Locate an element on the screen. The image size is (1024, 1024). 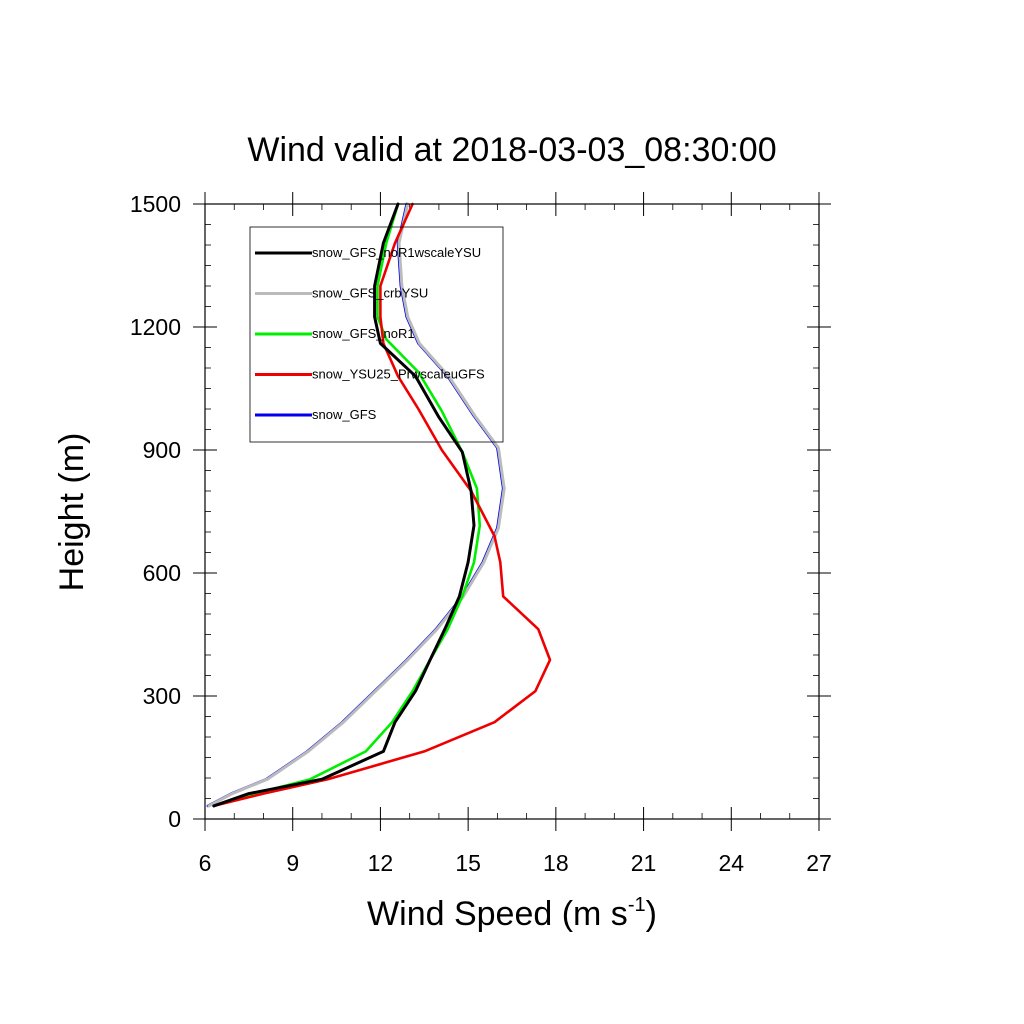
y-tick-label: 1500 is located at coordinates (155, 204).